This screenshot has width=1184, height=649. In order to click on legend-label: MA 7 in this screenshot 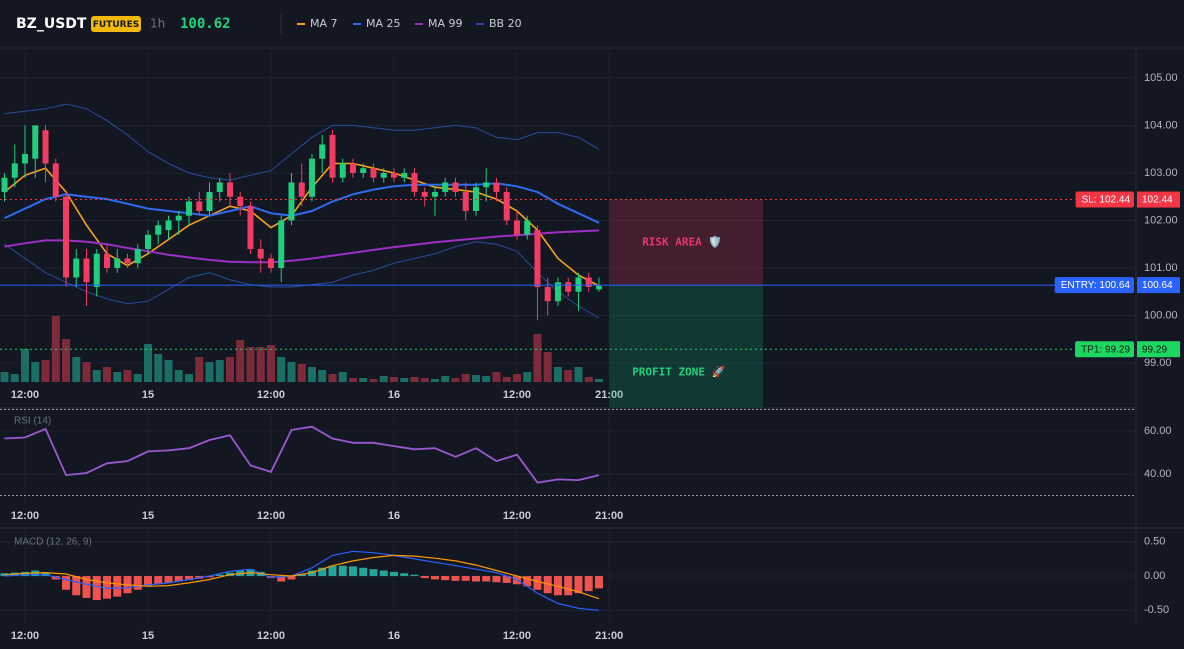, I will do `click(324, 23)`.